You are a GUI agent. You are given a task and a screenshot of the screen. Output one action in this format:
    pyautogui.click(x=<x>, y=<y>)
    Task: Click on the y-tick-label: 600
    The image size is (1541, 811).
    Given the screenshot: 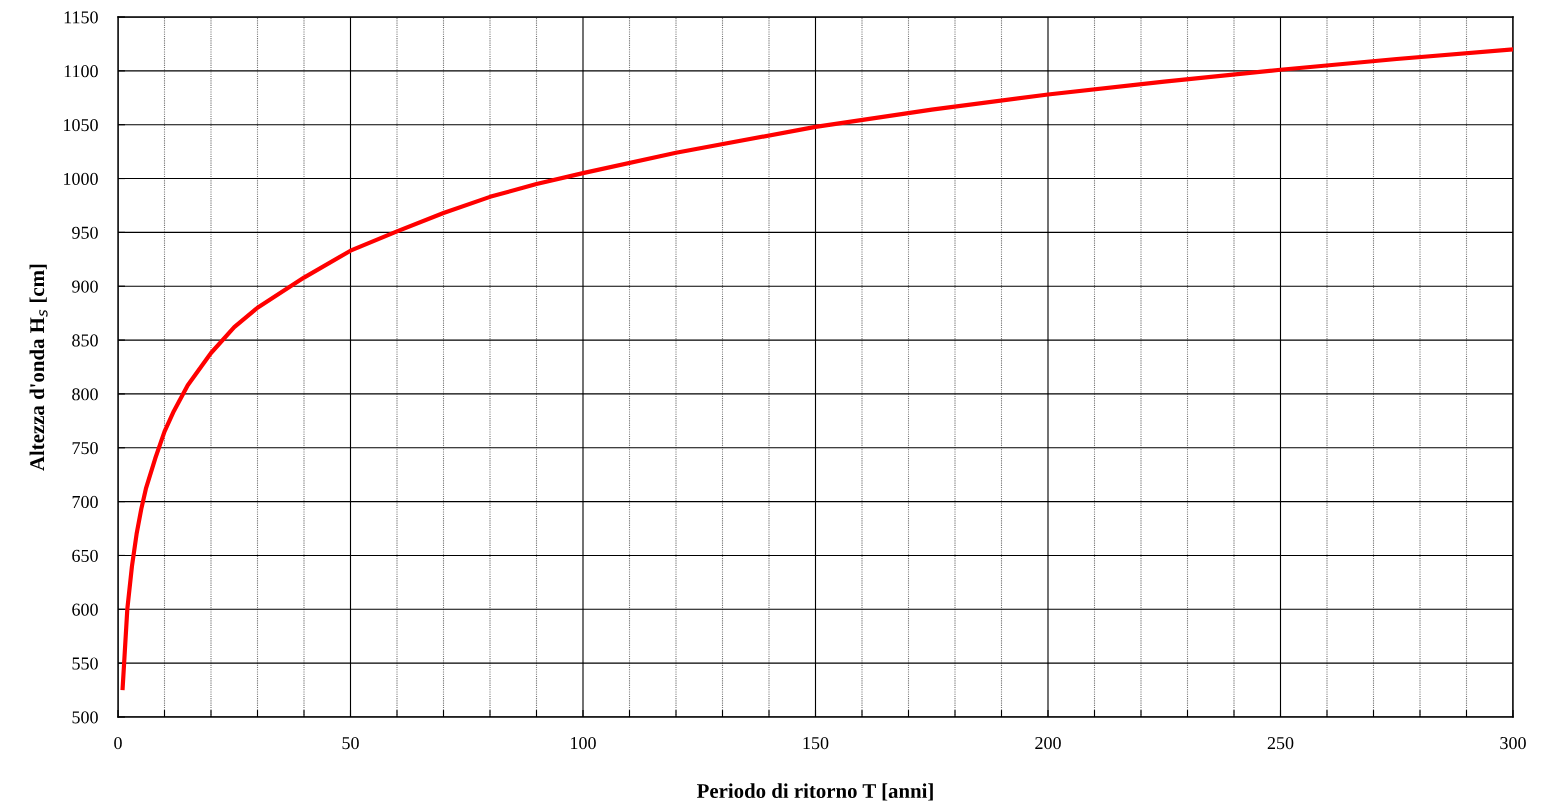 What is the action you would take?
    pyautogui.click(x=85, y=609)
    